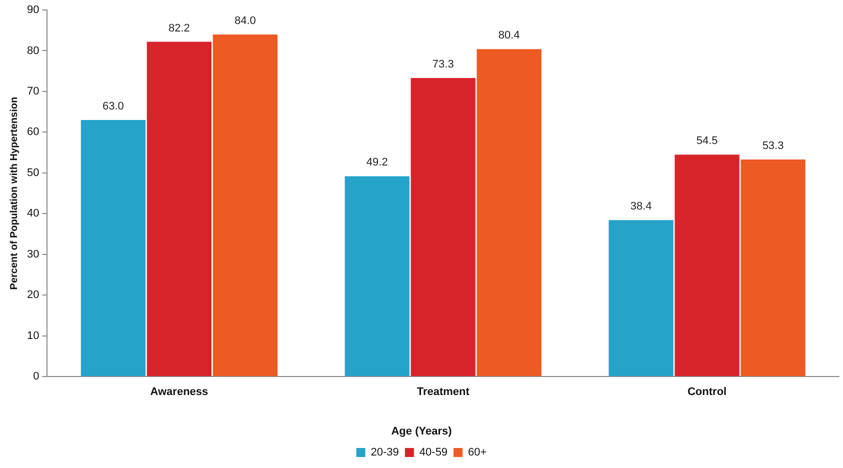 The height and width of the screenshot is (468, 843). I want to click on data-label: 84.0, so click(245, 20).